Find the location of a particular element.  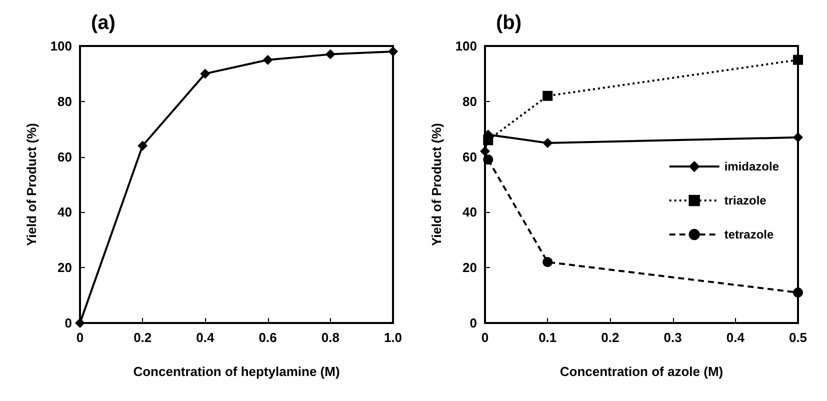

x-tick-label: 0.8 is located at coordinates (330, 337).